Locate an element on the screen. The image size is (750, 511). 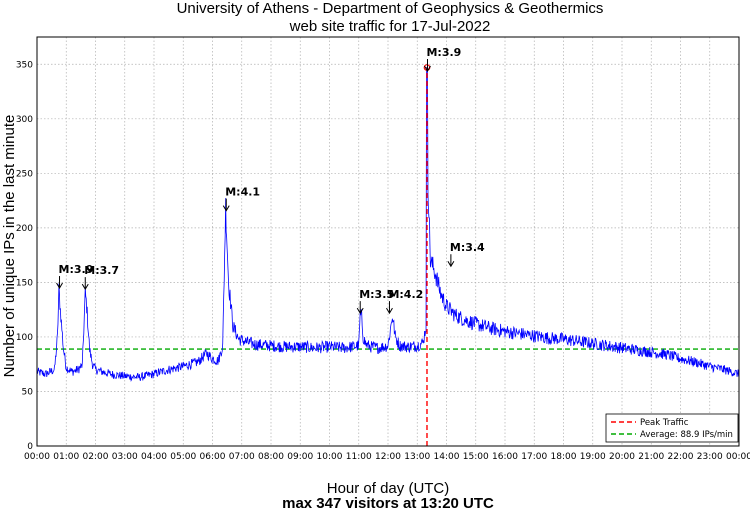
chart-footer: max 347 visitors at 13:20 UTC is located at coordinates (388, 503).